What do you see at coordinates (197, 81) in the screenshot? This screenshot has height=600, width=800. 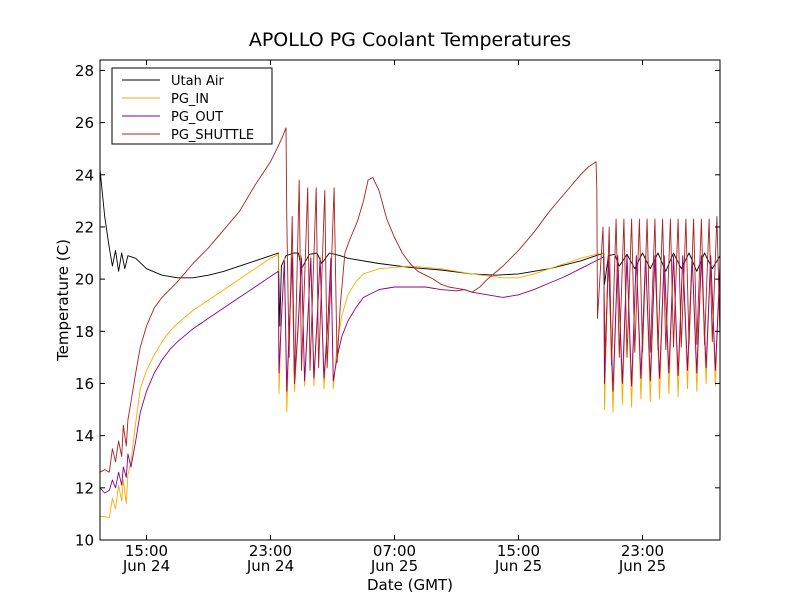 I see `legend-label: Utah Air` at bounding box center [197, 81].